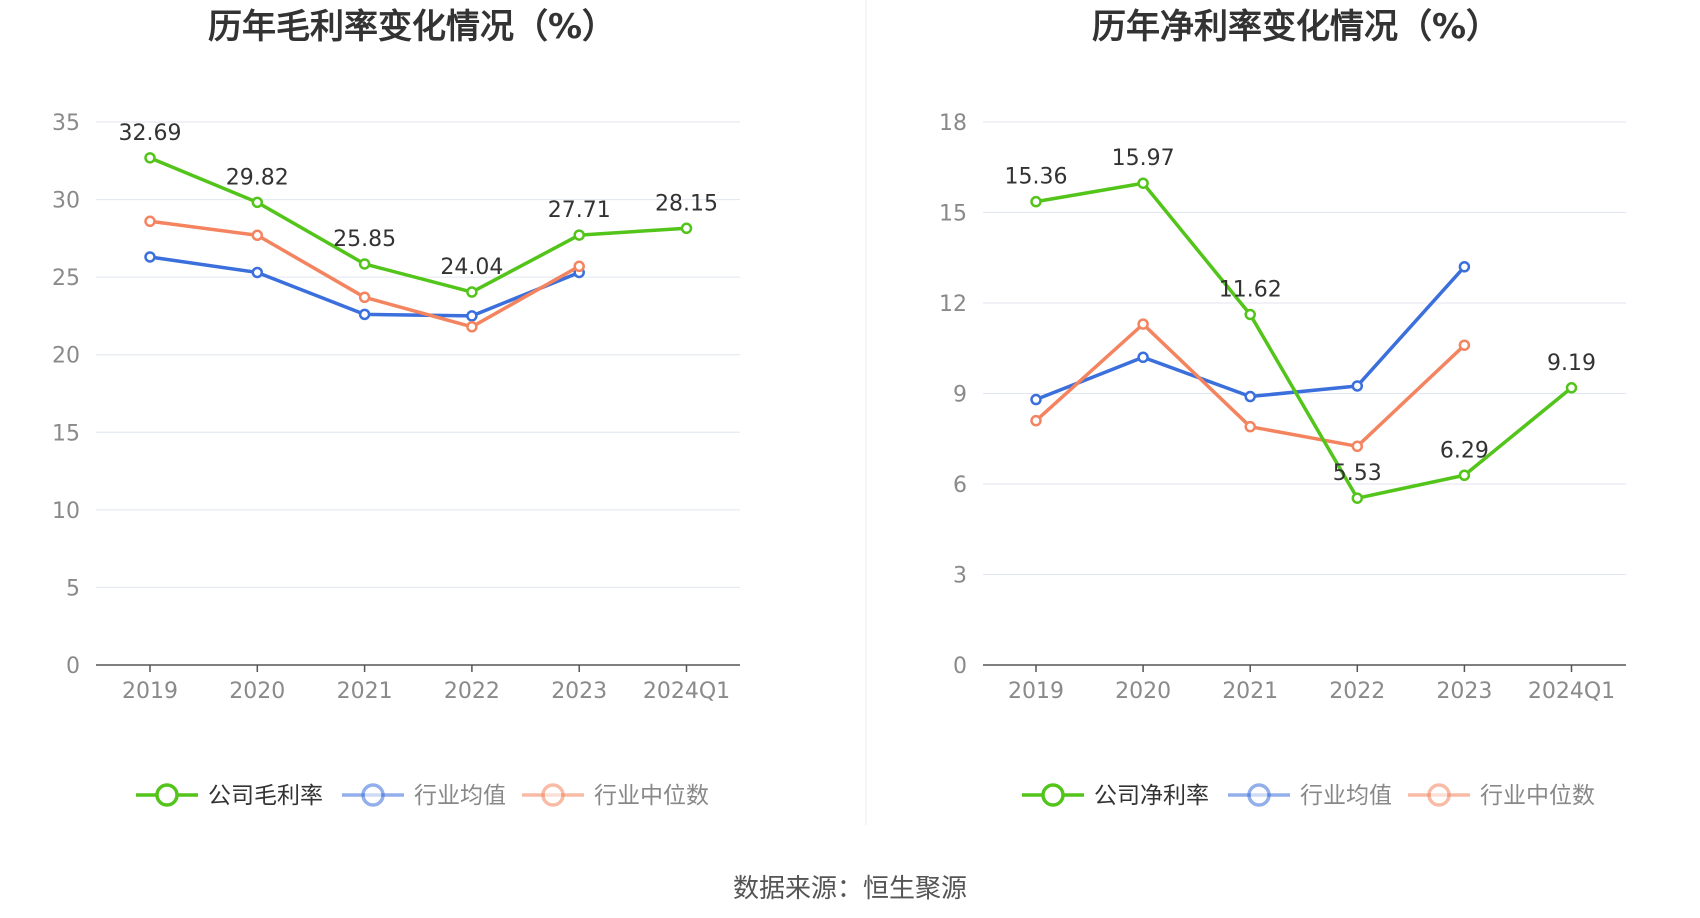 The width and height of the screenshot is (1700, 918). I want to click on y-tick-label: 18, so click(953, 123).